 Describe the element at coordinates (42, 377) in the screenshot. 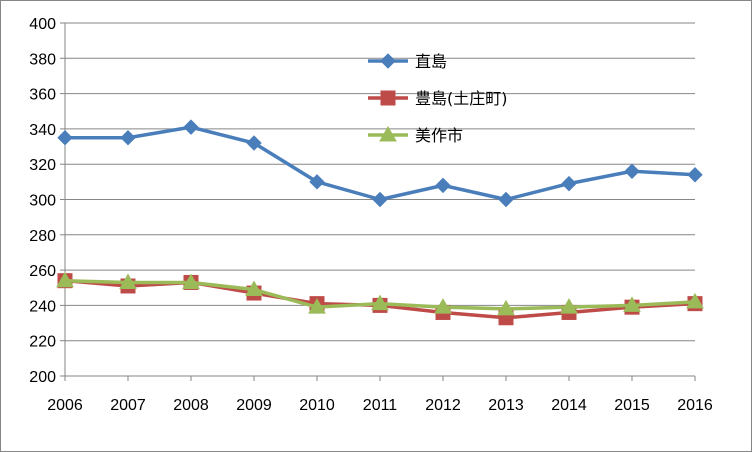

I see `y-tick-label: 200` at that location.